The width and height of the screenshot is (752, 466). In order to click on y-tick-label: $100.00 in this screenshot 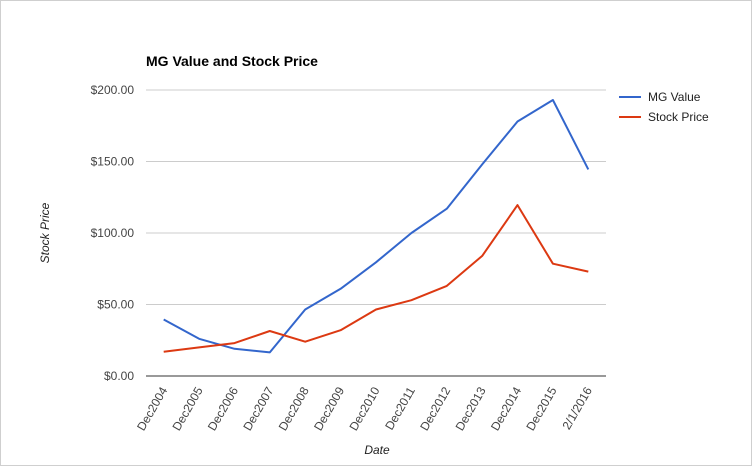, I will do `click(113, 233)`.